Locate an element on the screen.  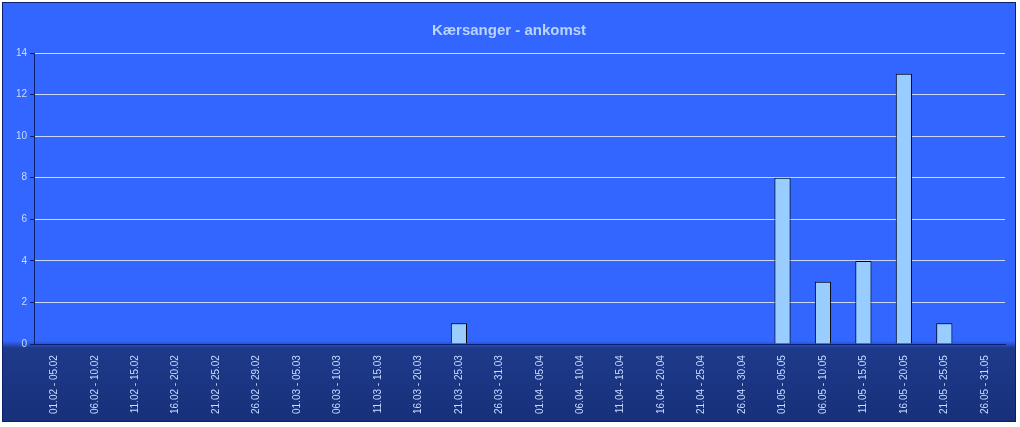
x-tick-label: 01.02 - 05.02 is located at coordinates (54, 384).